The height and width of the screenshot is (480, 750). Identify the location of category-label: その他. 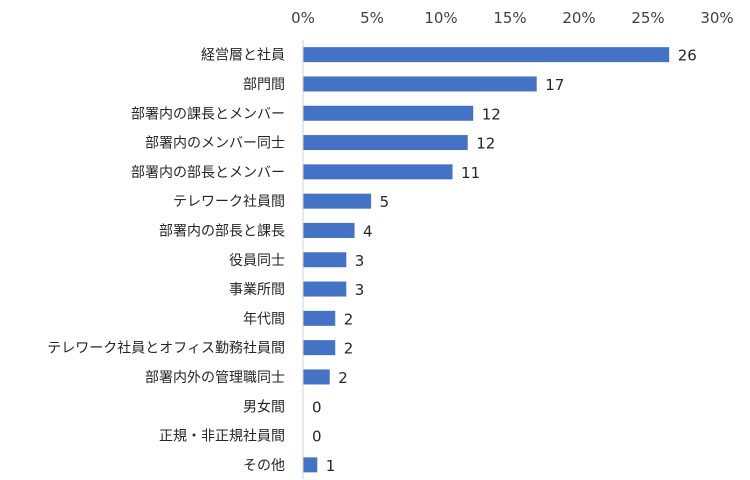
(264, 466).